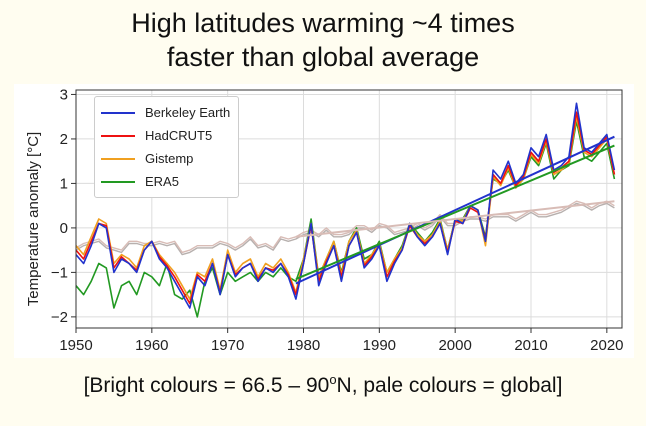  What do you see at coordinates (59, 317) in the screenshot?
I see `y-tick-label: −2` at bounding box center [59, 317].